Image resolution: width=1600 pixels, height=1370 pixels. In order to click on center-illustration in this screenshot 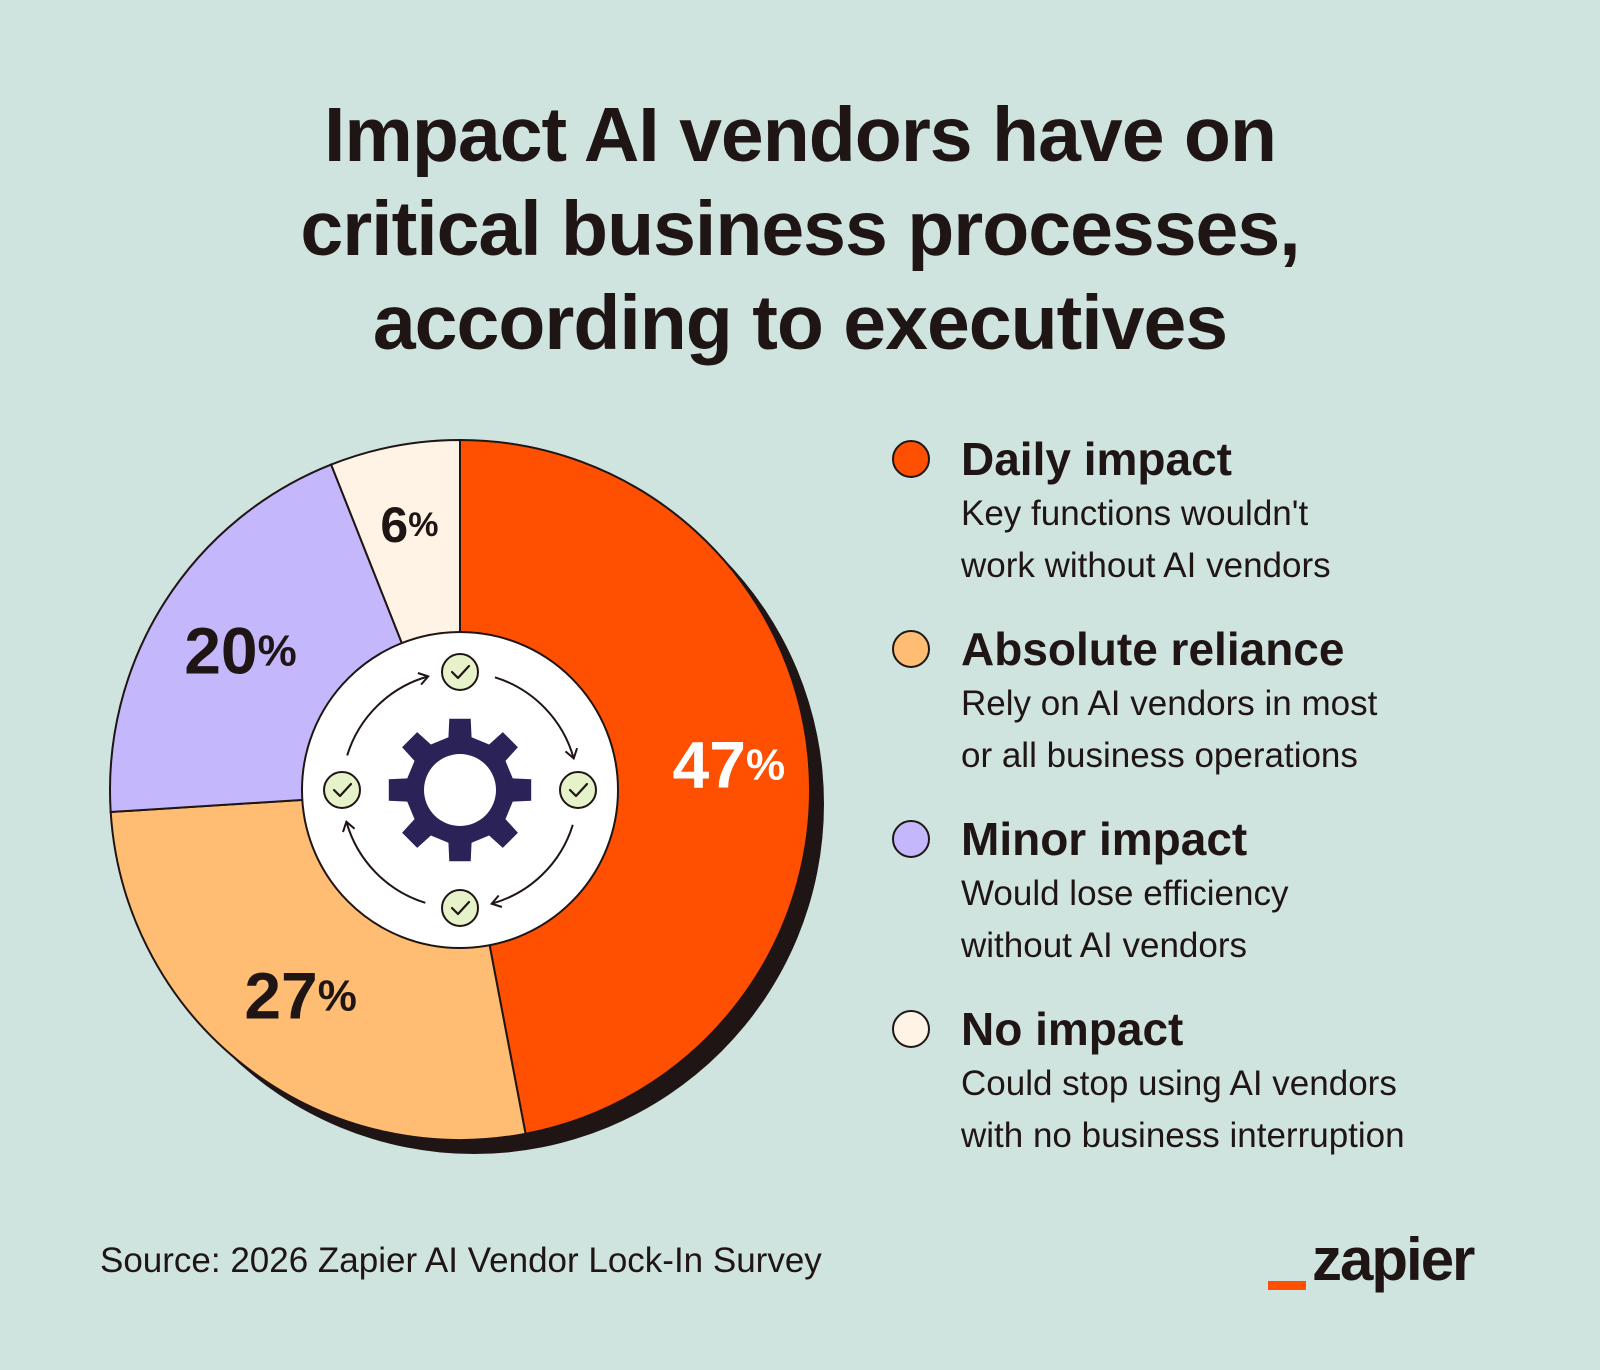, I will do `click(460, 790)`.